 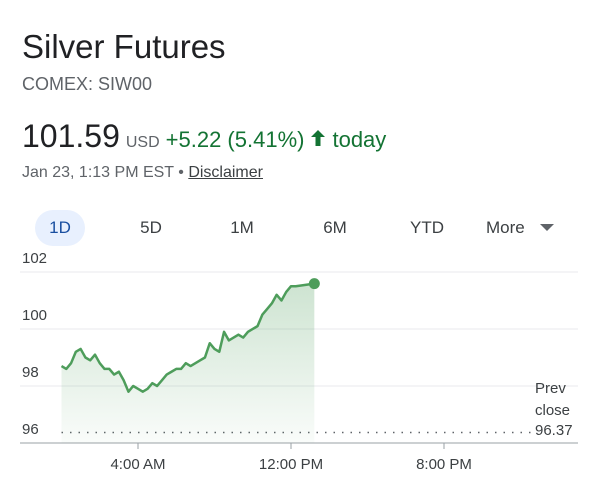 I want to click on x-tick-label: 12:00 PM, so click(x=291, y=464).